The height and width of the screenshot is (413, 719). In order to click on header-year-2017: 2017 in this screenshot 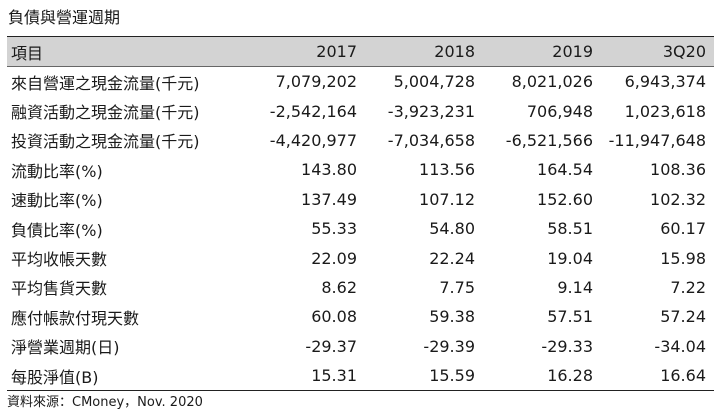, I will do `click(336, 51)`.